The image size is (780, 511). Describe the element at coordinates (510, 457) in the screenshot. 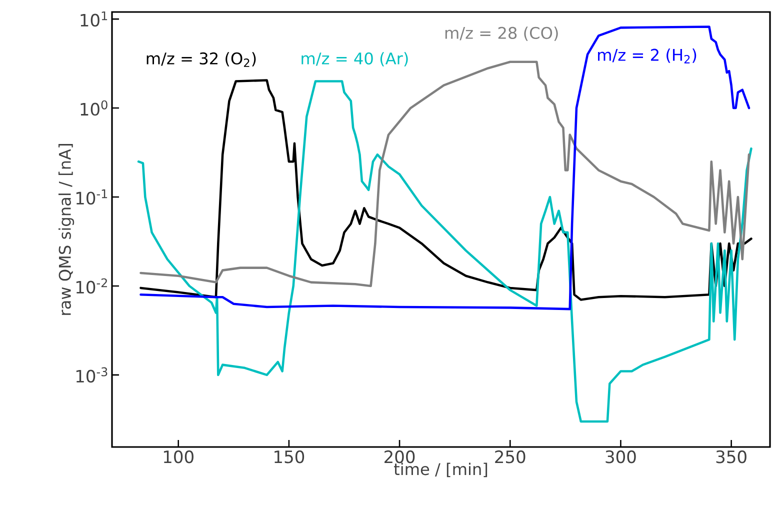

I see `x-tick-label: 250` at that location.